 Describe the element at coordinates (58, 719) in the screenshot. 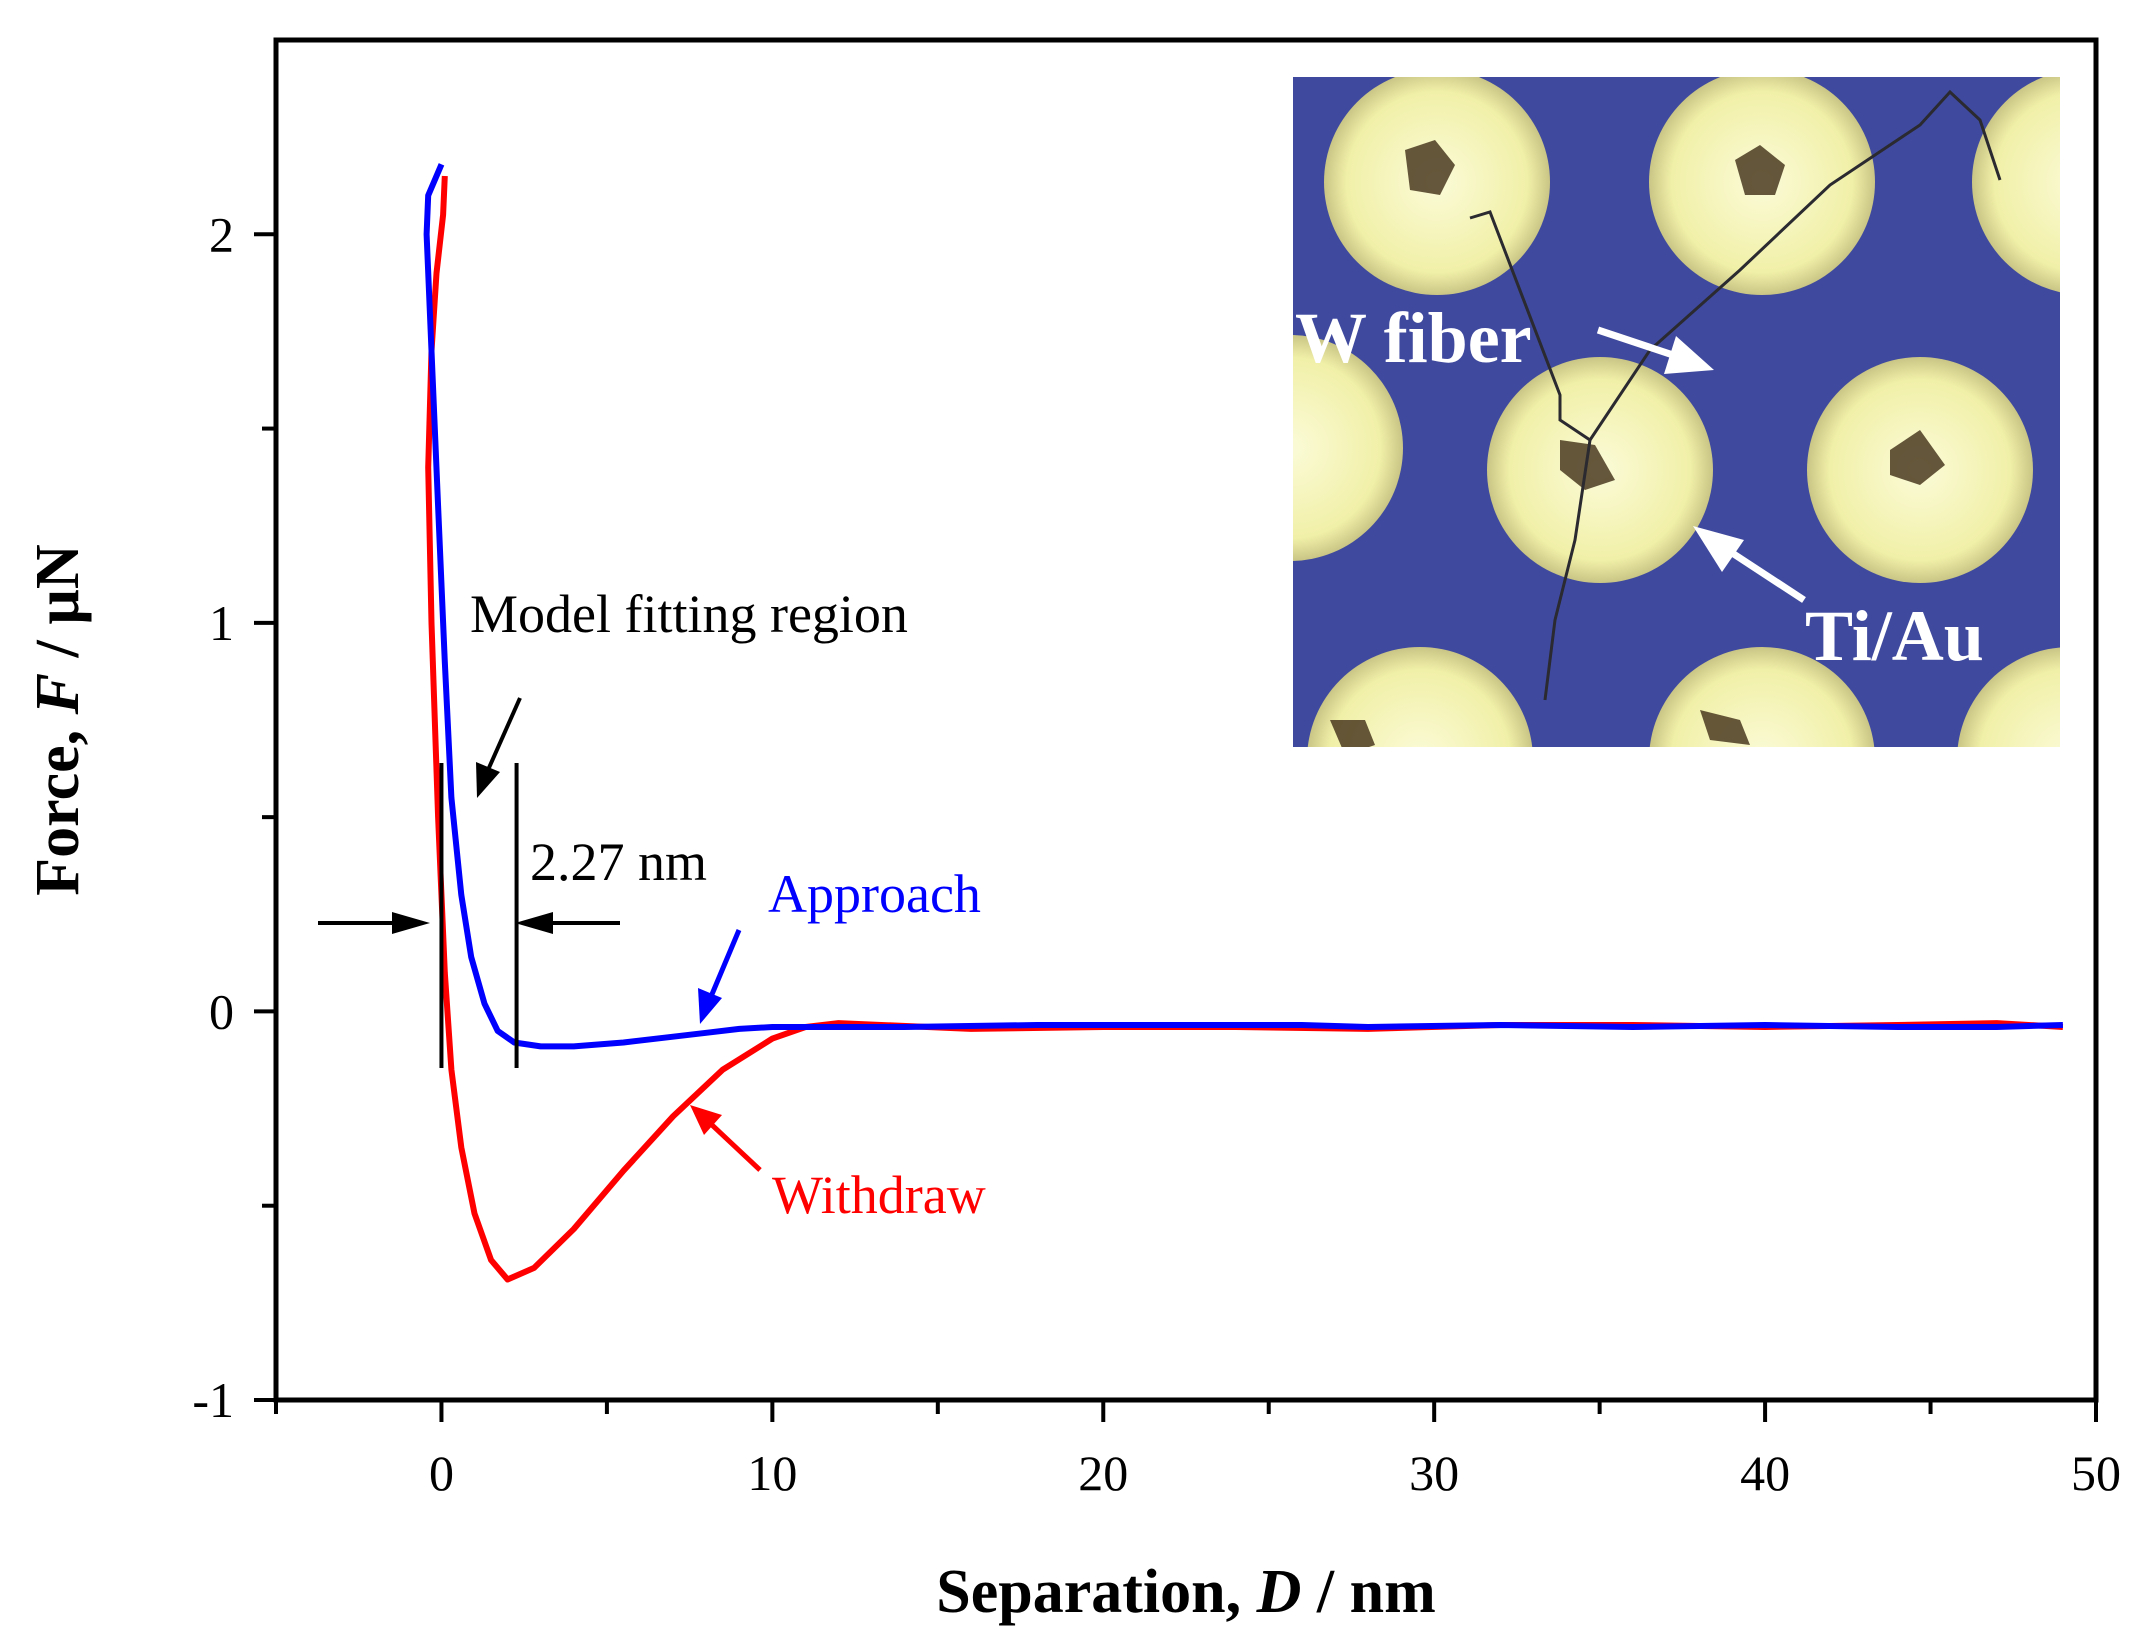

I see `y-axis-title: Force, F / µN` at that location.